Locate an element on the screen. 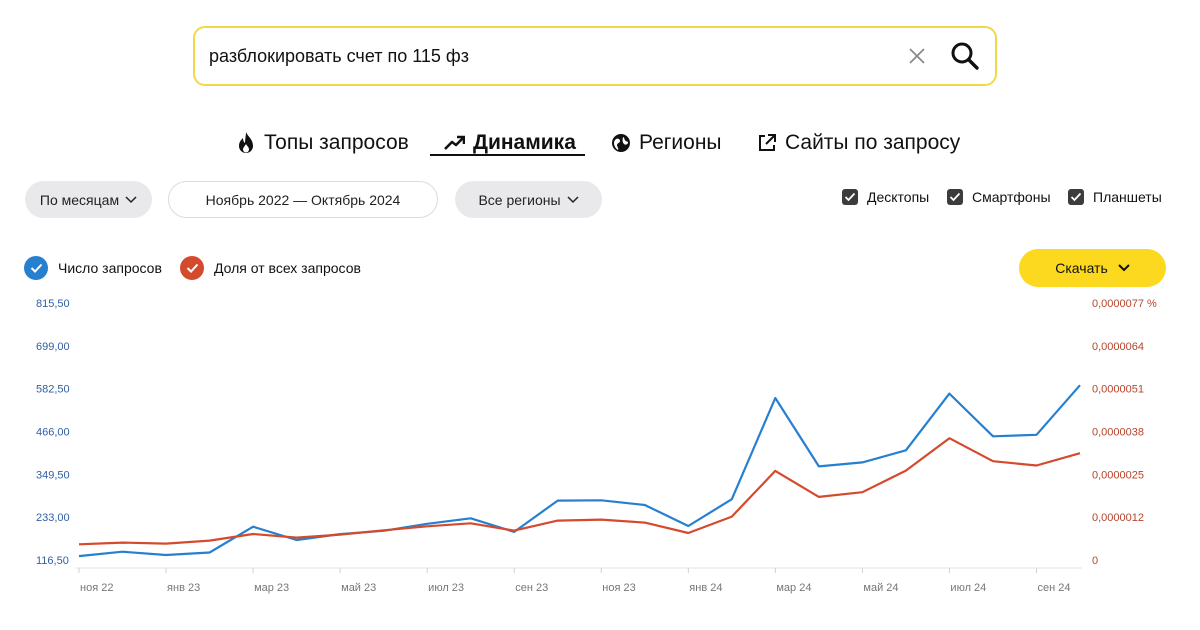 Image resolution: width=1200 pixels, height=630 pixels. clear-icon is located at coordinates (917, 56).